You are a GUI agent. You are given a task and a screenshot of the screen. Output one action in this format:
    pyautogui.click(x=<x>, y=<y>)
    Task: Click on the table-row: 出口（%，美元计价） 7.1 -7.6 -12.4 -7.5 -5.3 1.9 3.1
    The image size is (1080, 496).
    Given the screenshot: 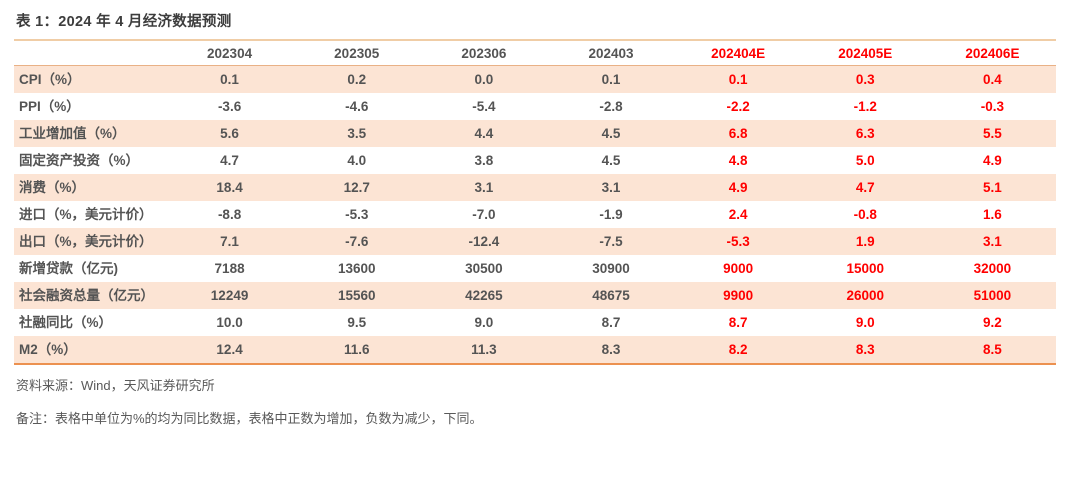 What is the action you would take?
    pyautogui.click(x=535, y=241)
    